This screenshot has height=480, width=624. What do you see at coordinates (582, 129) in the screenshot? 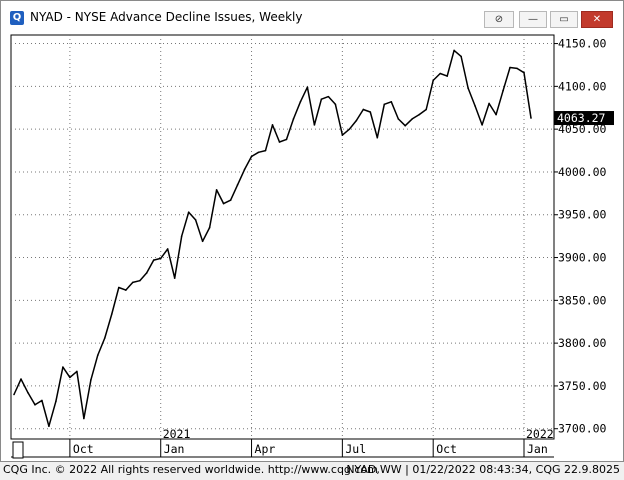
I see `y-tick-label: 4050.00` at bounding box center [582, 129].